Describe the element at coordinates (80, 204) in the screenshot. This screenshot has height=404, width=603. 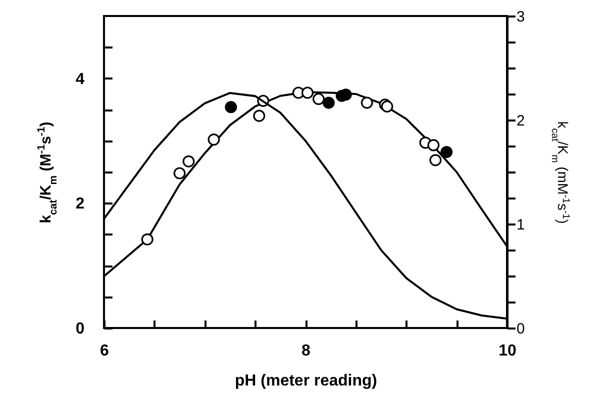
I see `y-tick-label: 2` at that location.